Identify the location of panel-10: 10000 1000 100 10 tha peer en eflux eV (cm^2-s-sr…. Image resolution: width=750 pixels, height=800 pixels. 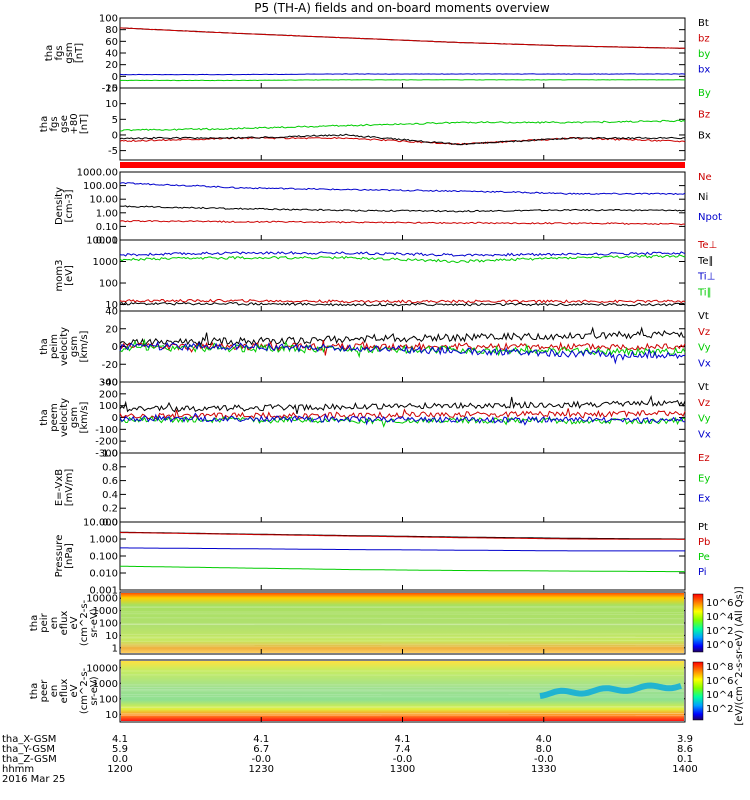
(357, 691).